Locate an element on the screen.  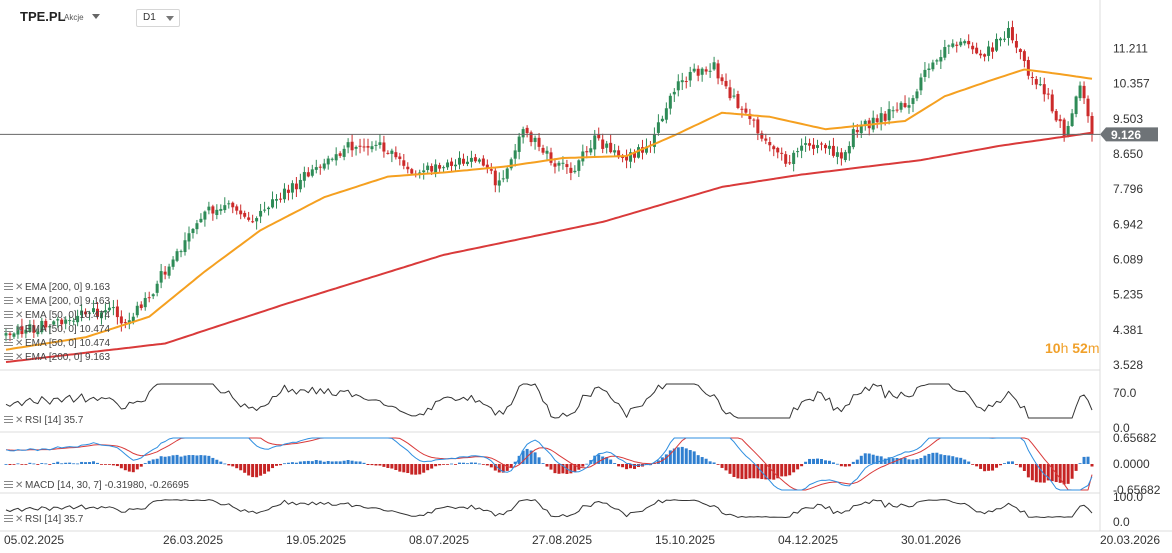
time-axis-tick-label: 30.01.2026 is located at coordinates (931, 540).